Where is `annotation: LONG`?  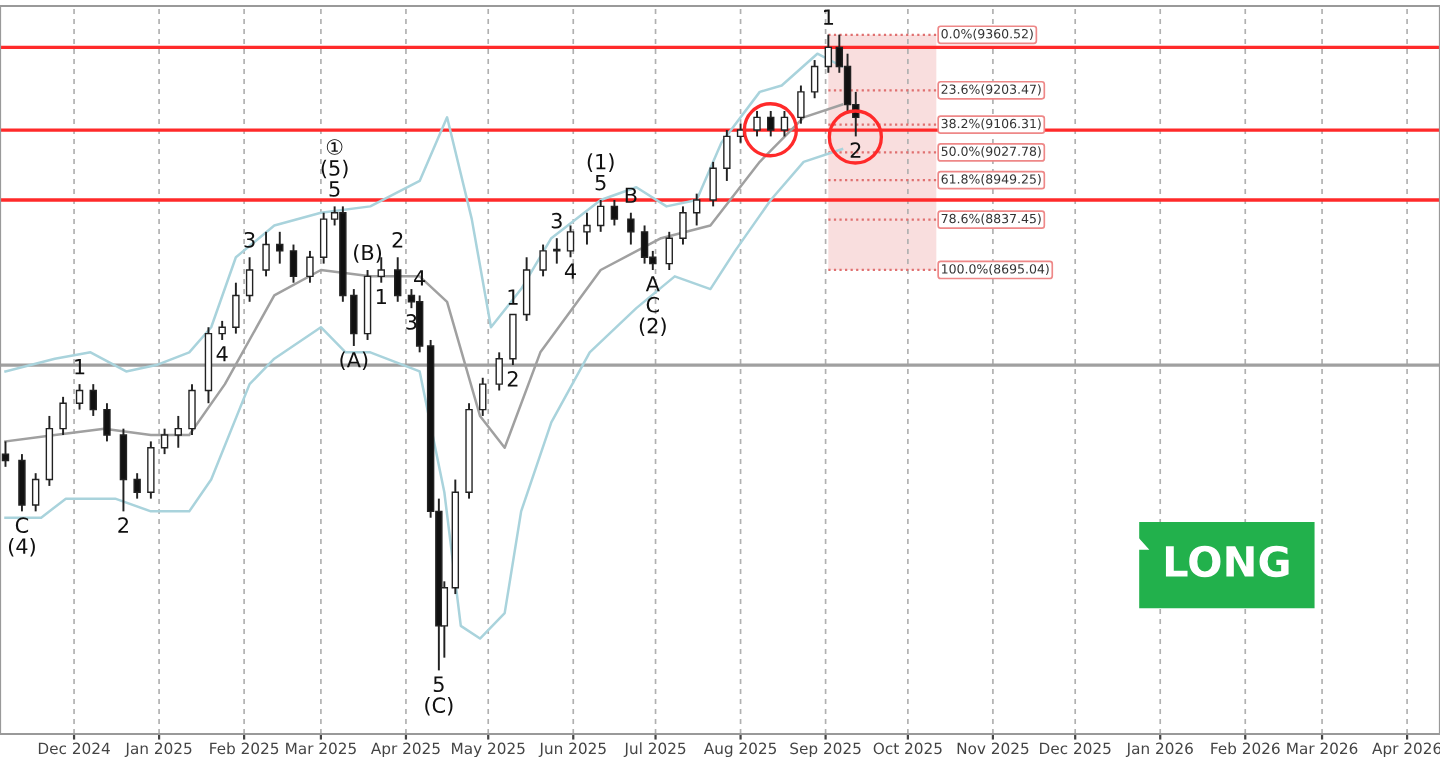
annotation: LONG is located at coordinates (1227, 561).